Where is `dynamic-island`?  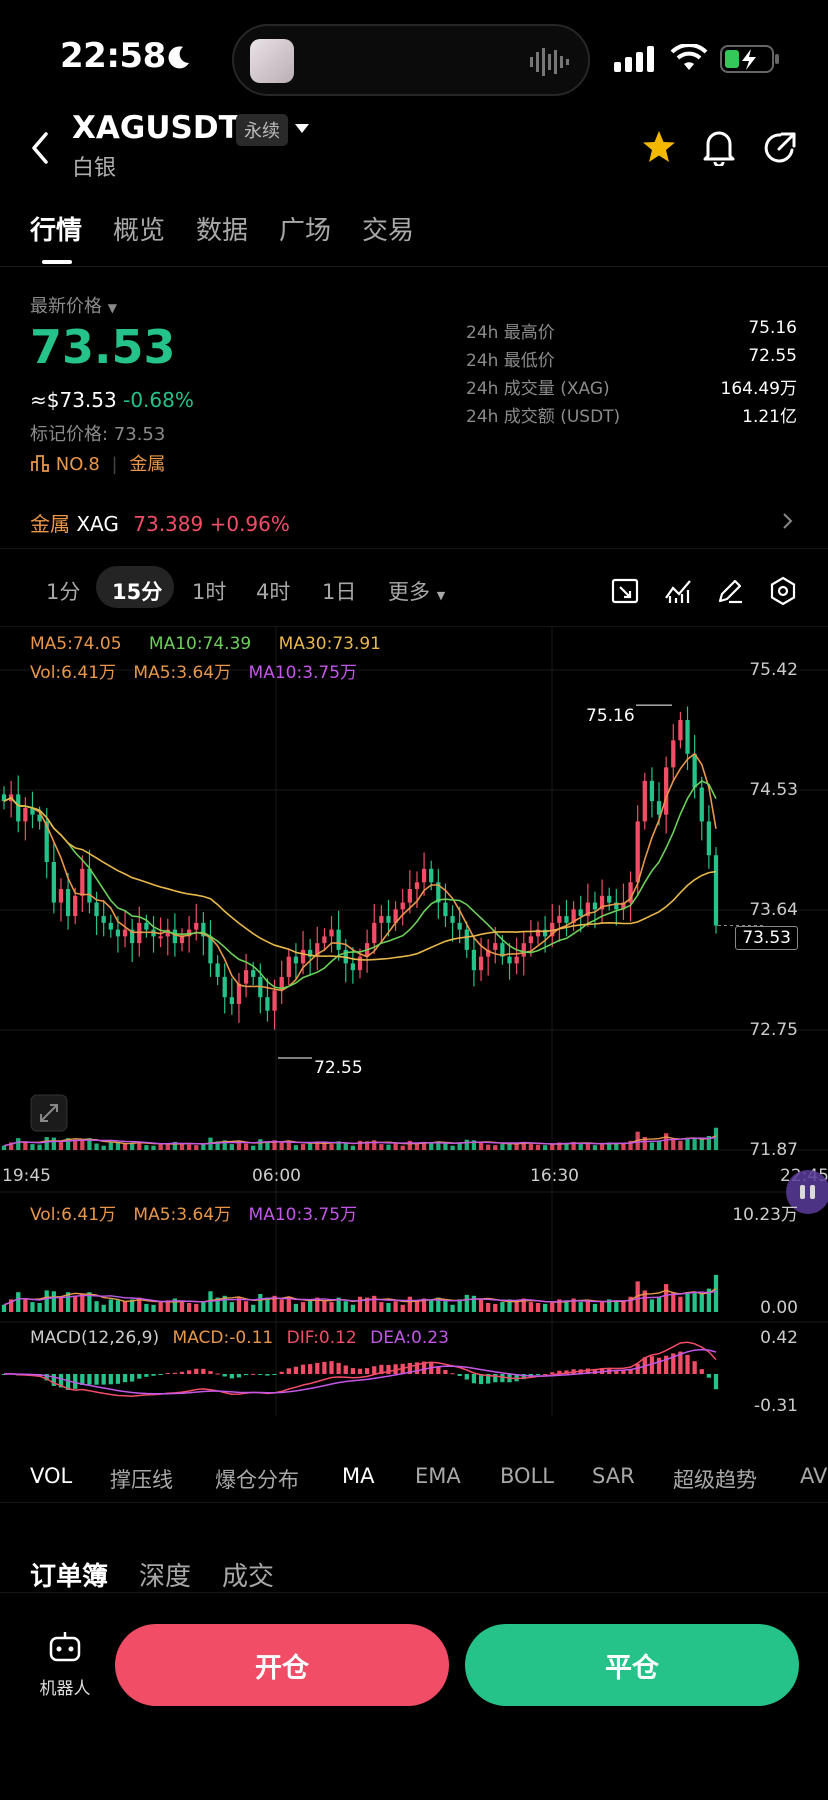 dynamic-island is located at coordinates (411, 60).